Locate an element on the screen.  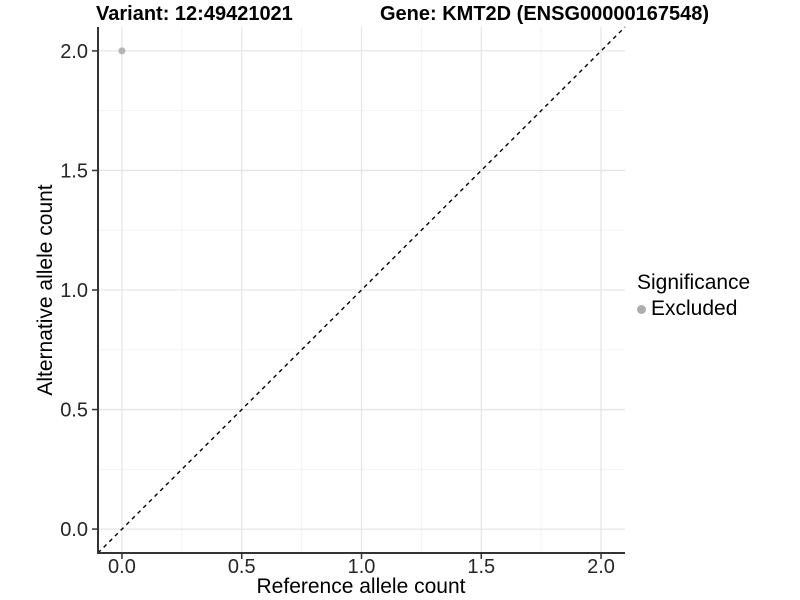
legend-point-icon is located at coordinates (641, 309).